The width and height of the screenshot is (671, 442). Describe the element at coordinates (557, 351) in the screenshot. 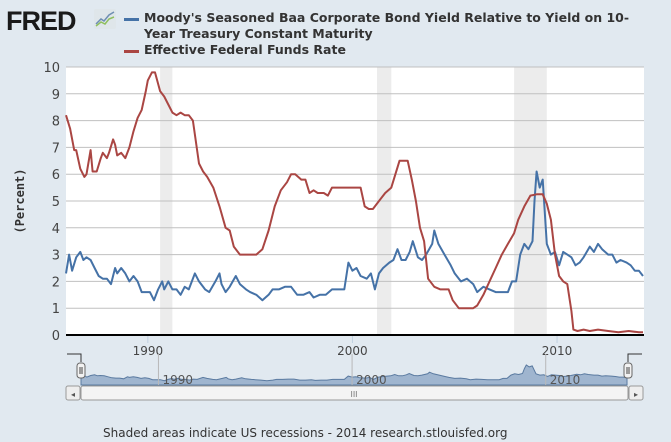

I see `x-tick-label: 2010` at that location.